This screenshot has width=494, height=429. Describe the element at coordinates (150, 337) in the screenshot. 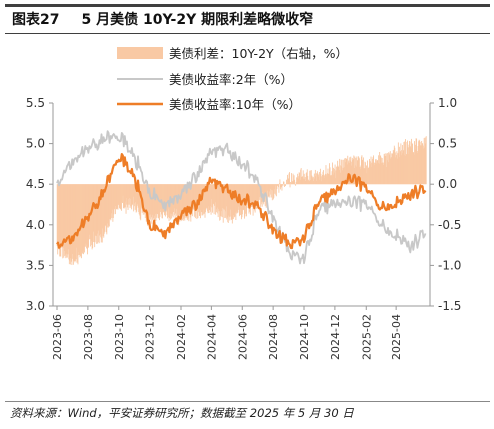

I see `x-tick-label: 2023-12` at that location.